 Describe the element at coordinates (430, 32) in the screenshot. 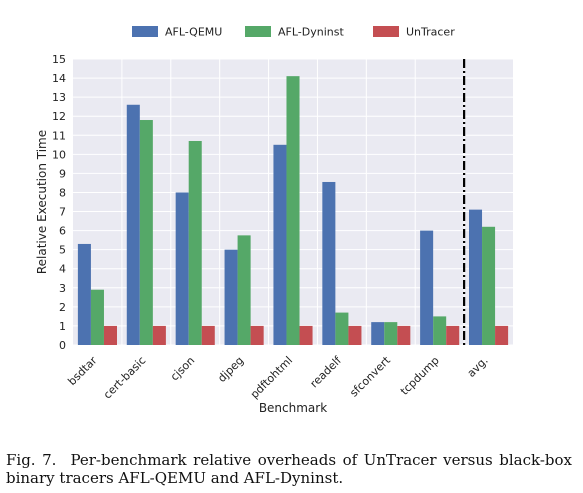

I see `legend-label-untracer: UnTracer` at that location.